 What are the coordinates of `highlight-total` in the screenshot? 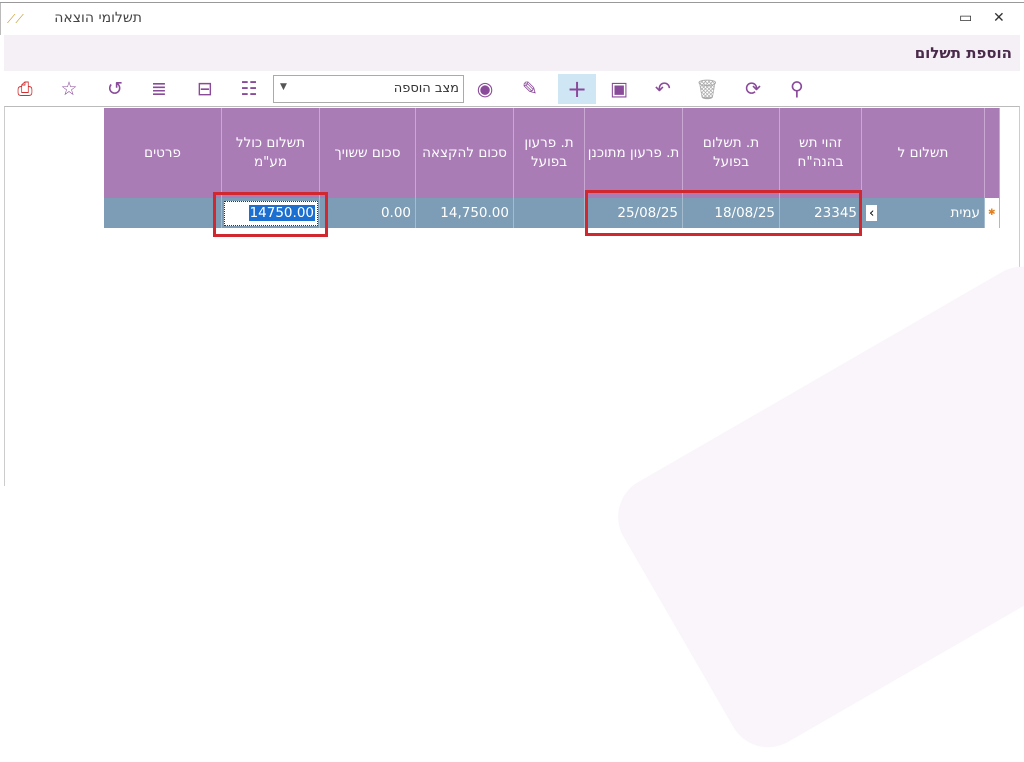 It's located at (270, 214).